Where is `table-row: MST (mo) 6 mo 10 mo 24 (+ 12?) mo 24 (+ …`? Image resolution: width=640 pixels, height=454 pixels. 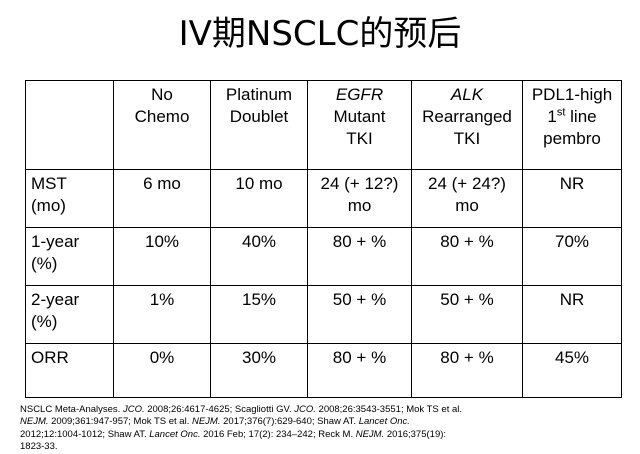 table-row: MST (mo) 6 mo 10 mo 24 (+ 12?) mo 24 (+ … is located at coordinates (323, 198).